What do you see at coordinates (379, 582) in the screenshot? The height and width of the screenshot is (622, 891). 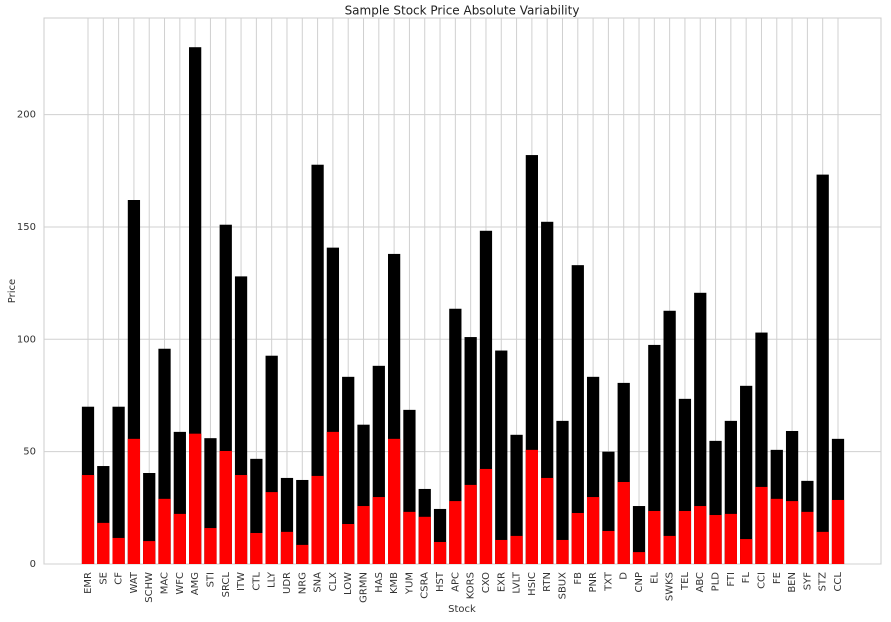 I see `x-tick-label: HAS` at bounding box center [379, 582].